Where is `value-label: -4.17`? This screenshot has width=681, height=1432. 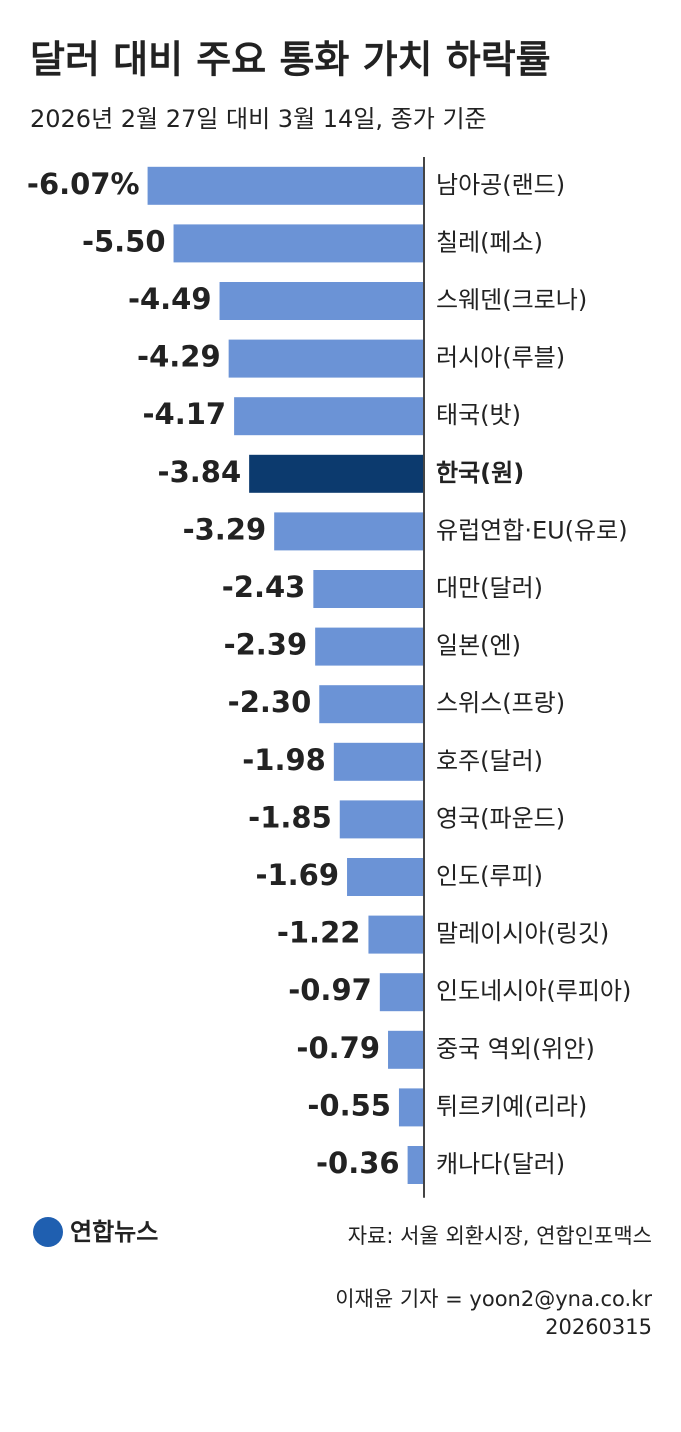
value-label: -4.17 is located at coordinates (185, 414).